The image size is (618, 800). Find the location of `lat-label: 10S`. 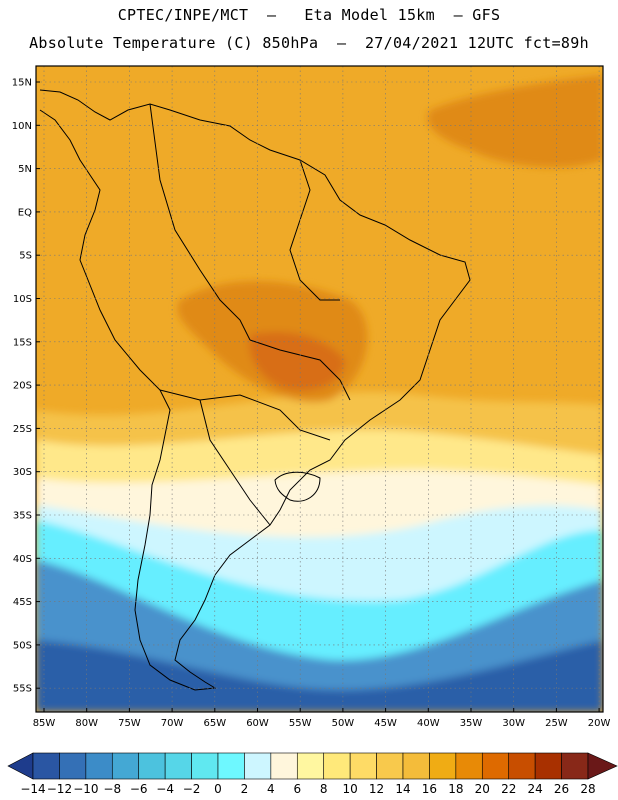

lat-label: 10S is located at coordinates (22, 299).